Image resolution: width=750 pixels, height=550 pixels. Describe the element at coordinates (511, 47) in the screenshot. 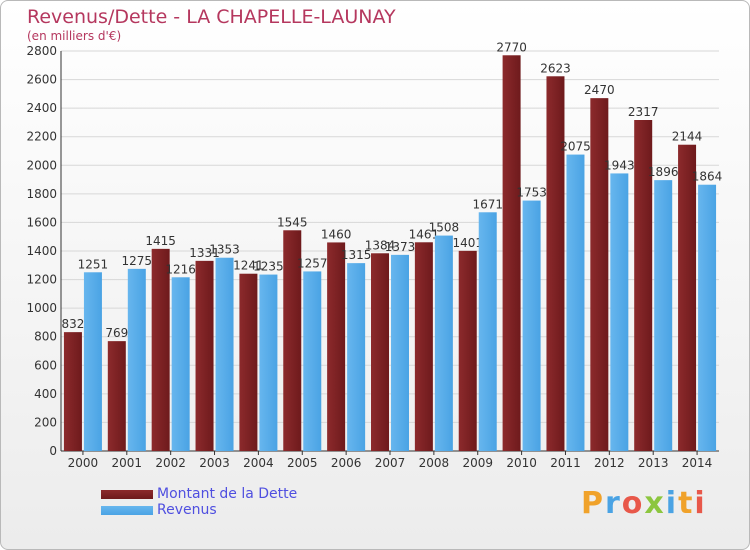

I see `data-label: 2770` at that location.